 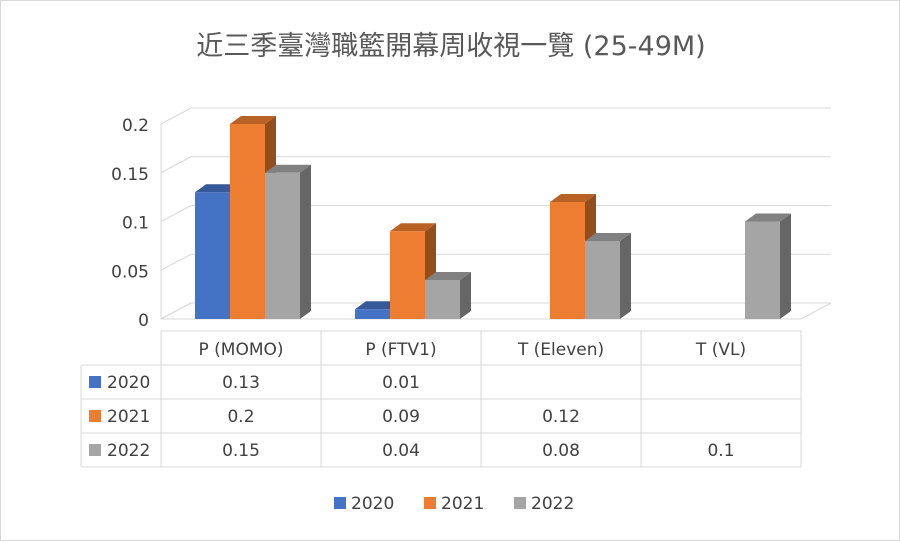 What do you see at coordinates (561, 451) in the screenshot?
I see `data-label: 0.08` at bounding box center [561, 451].